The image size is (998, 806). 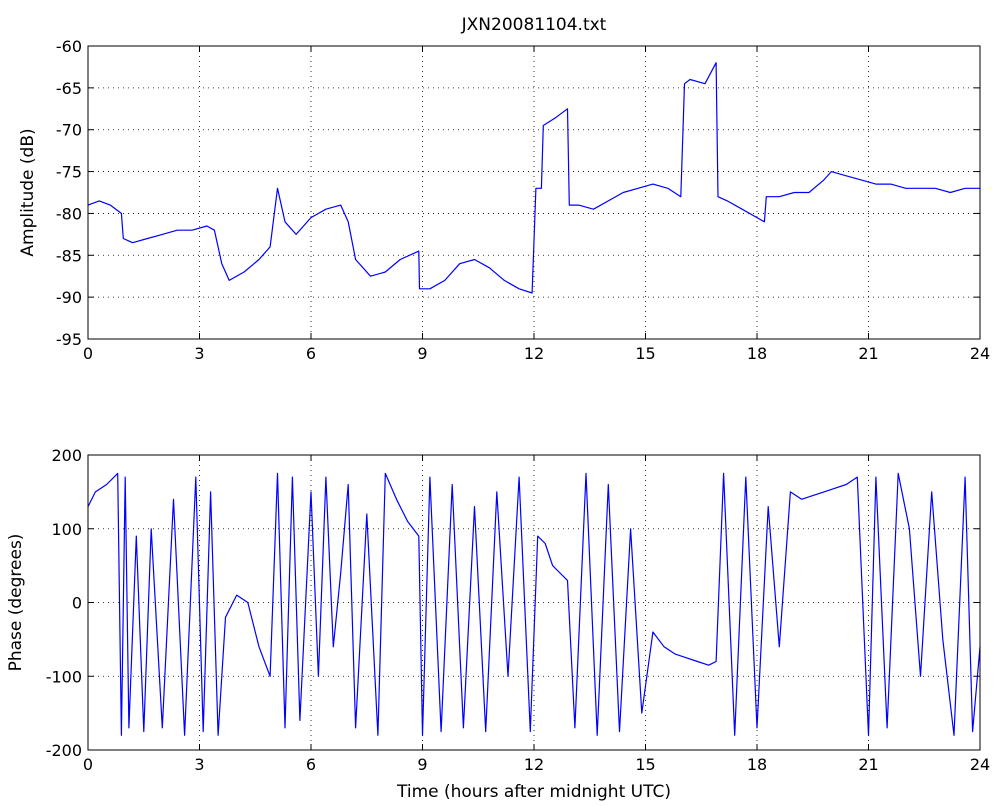 I want to click on phase-xtick-label-3: 9, so click(x=422, y=764).